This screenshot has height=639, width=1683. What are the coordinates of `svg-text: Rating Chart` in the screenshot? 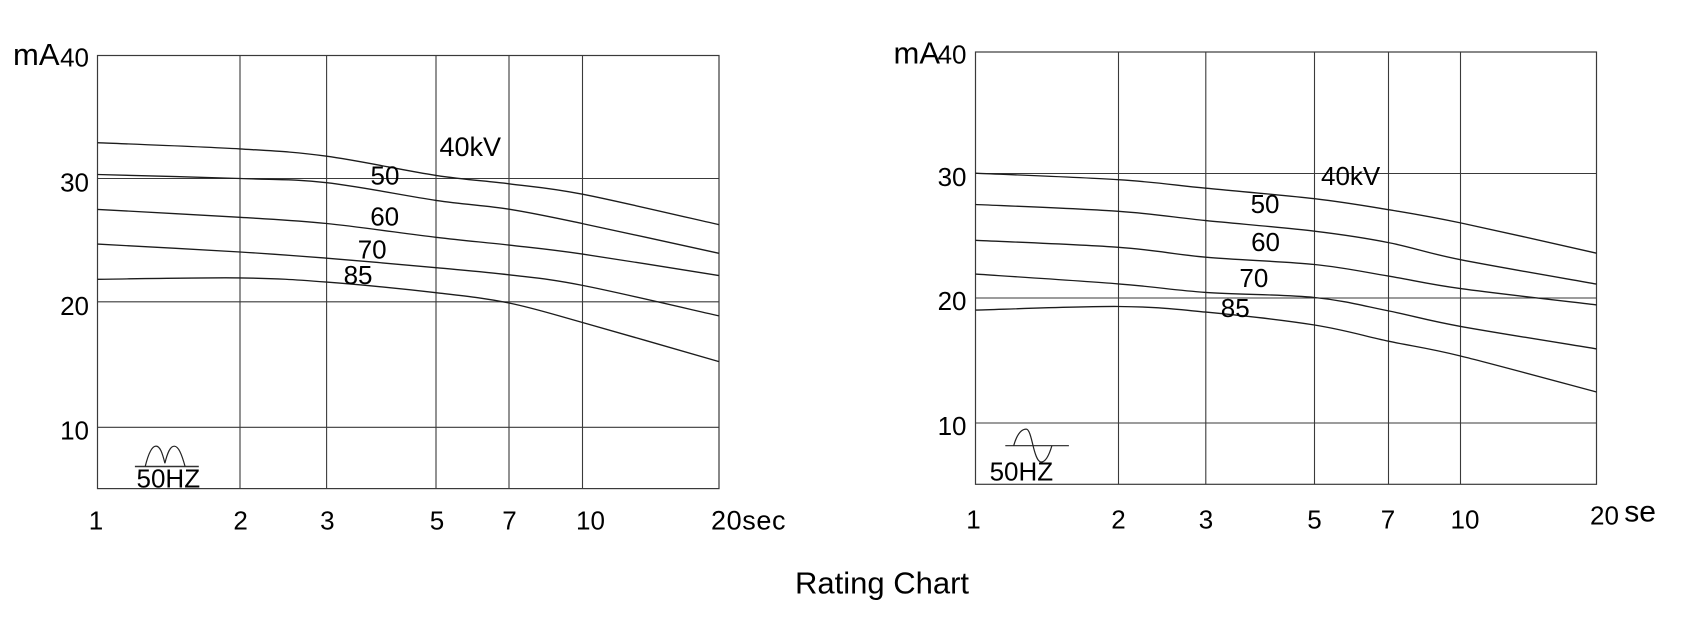 It's located at (882, 583).